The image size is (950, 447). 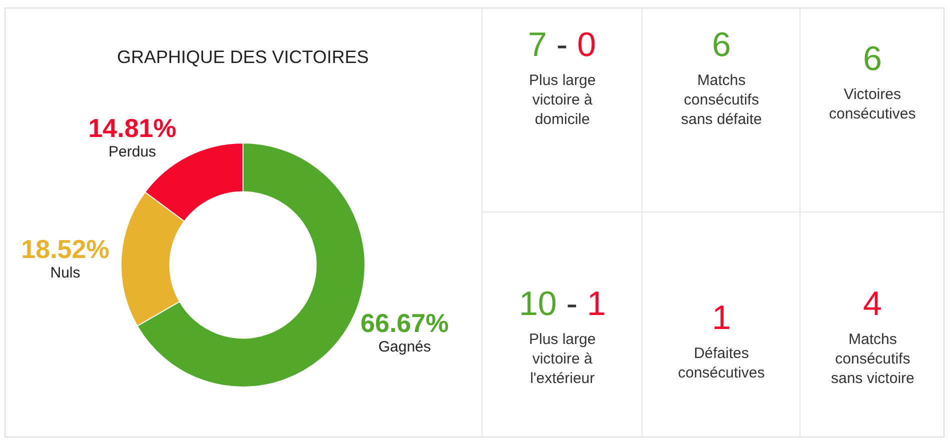 I want to click on data-label: 14.81%, so click(x=132, y=128).